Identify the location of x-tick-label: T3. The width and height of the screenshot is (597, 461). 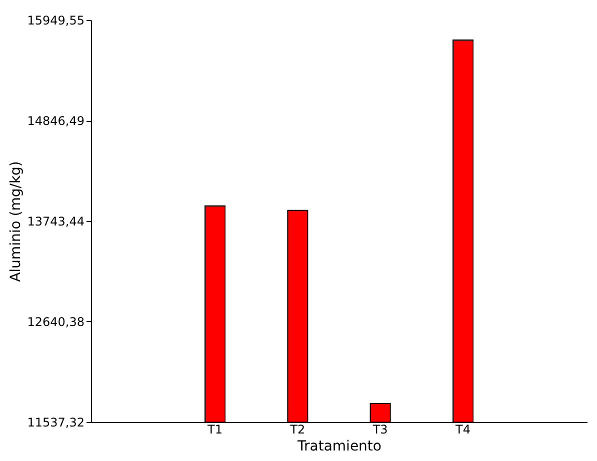
(380, 429).